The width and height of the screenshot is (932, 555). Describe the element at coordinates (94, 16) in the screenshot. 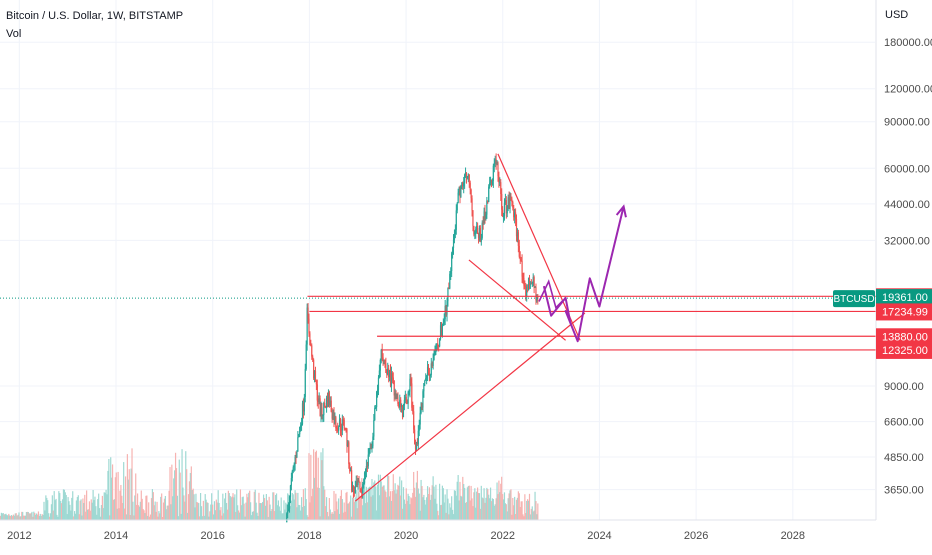

I see `chart-title: Bitcoin / U.S. Dollar, 1W, BITSTAMP` at that location.